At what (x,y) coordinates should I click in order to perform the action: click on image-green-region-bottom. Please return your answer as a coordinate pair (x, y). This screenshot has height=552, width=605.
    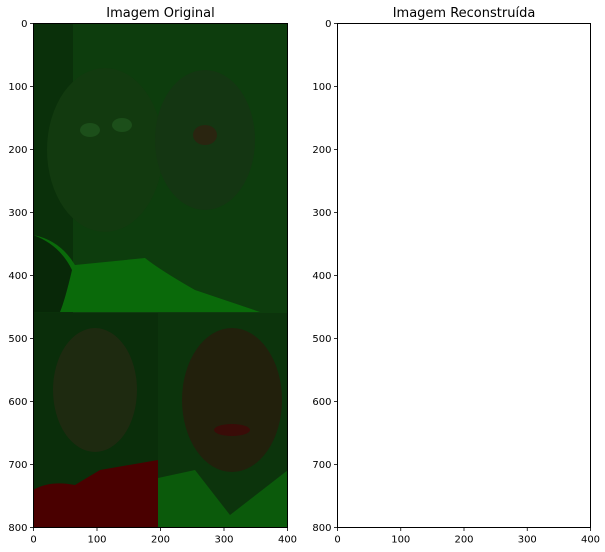
    Looking at the image, I should click on (223, 499).